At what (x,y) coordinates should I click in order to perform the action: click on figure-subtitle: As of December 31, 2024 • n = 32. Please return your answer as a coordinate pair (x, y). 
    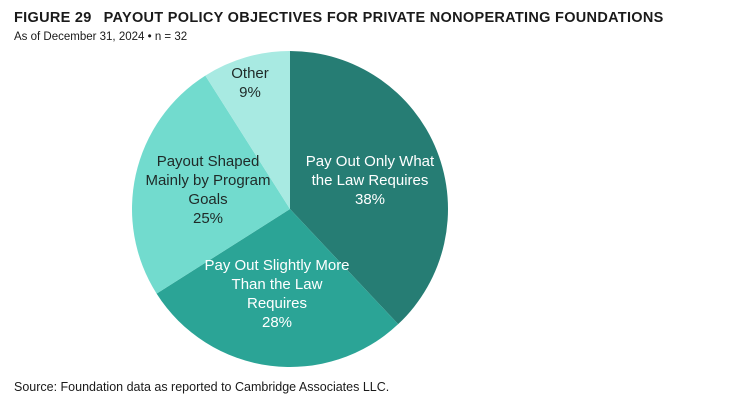
    Looking at the image, I should click on (101, 37).